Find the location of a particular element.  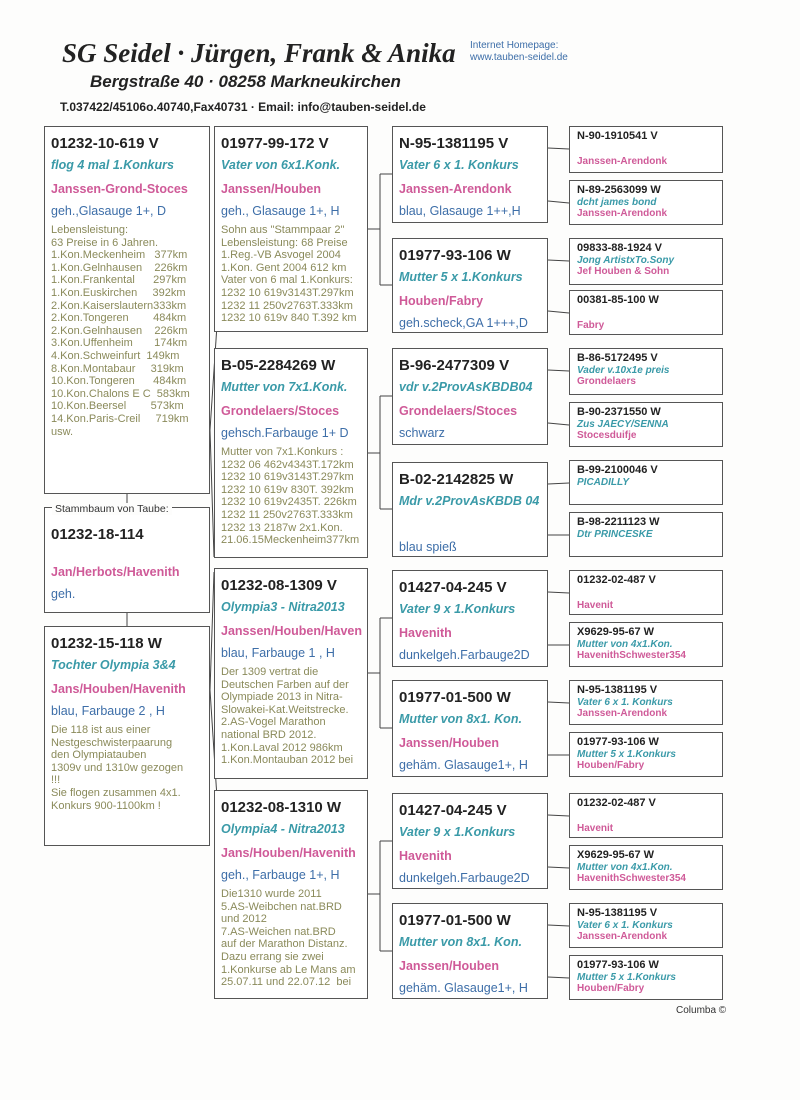

ancestor-box: N-90-1910541 V Janssen-Arendonk is located at coordinates (646, 149).